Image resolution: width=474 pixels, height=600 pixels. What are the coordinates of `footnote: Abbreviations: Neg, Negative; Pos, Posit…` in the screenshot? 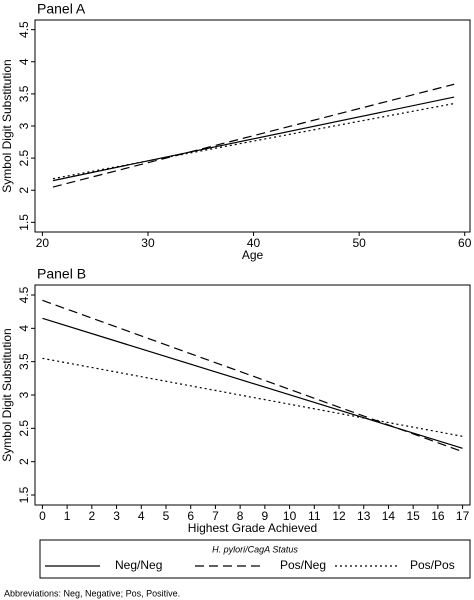 It's located at (92, 593).